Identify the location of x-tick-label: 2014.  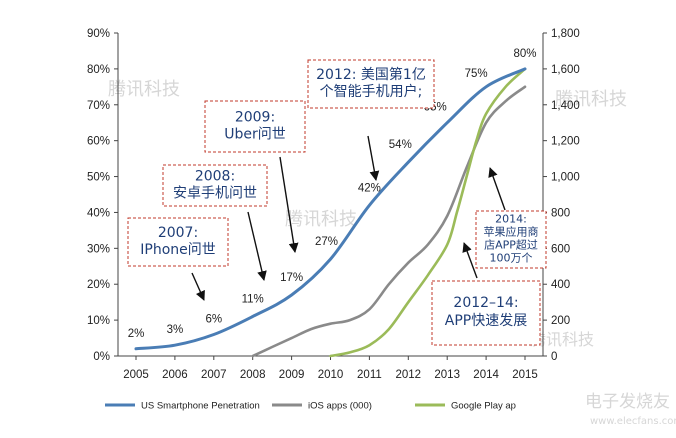
(486, 375).